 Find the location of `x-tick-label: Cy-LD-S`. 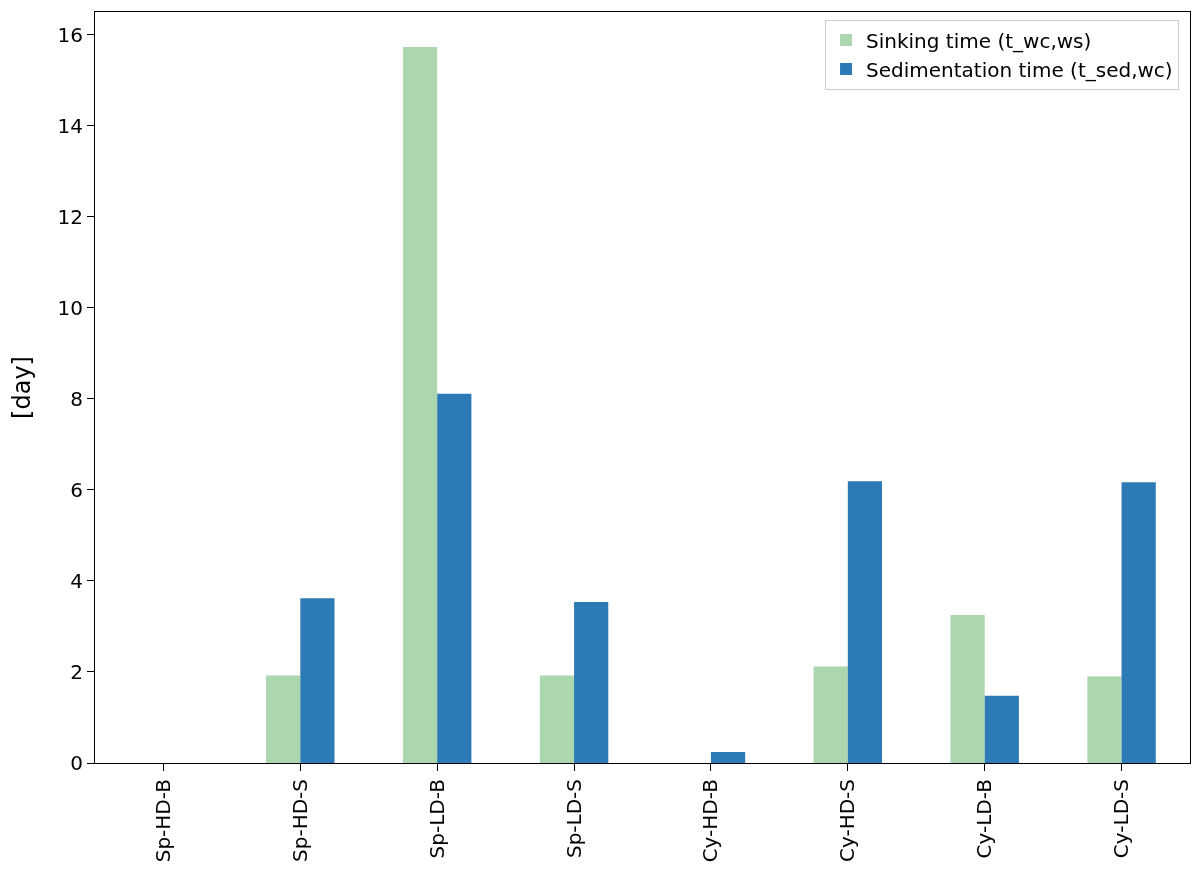

x-tick-label: Cy-LD-S is located at coordinates (1121, 819).